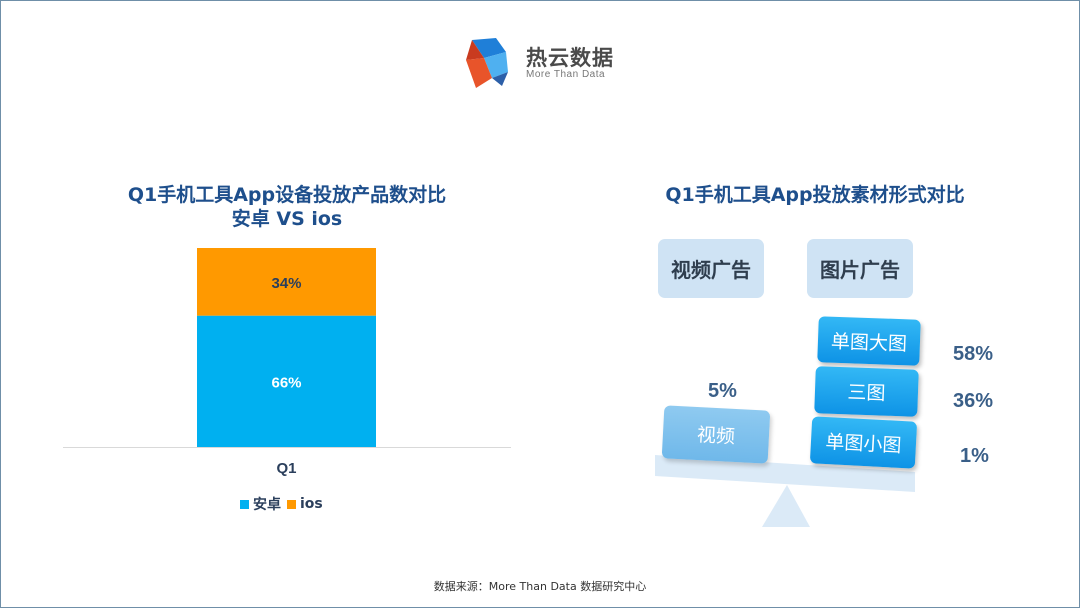  What do you see at coordinates (487, 63) in the screenshot?
I see `logo-mark-icon` at bounding box center [487, 63].